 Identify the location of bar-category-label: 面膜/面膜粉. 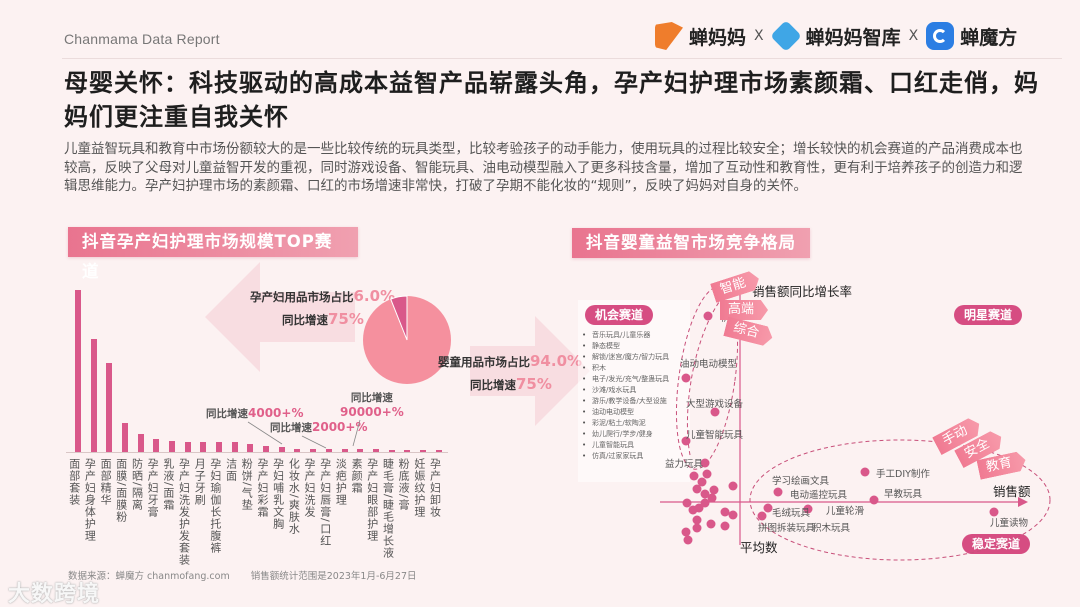
(121, 490).